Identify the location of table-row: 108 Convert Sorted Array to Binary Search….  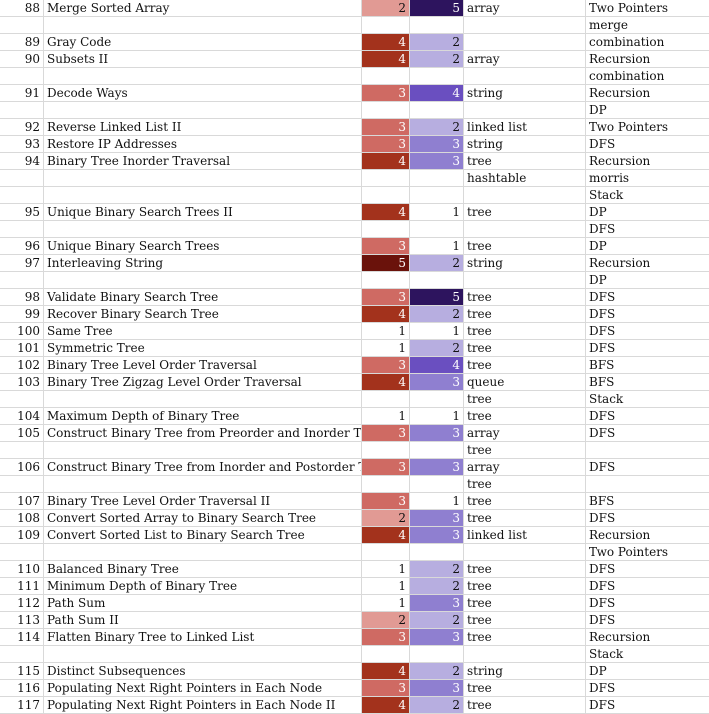
(354, 518).